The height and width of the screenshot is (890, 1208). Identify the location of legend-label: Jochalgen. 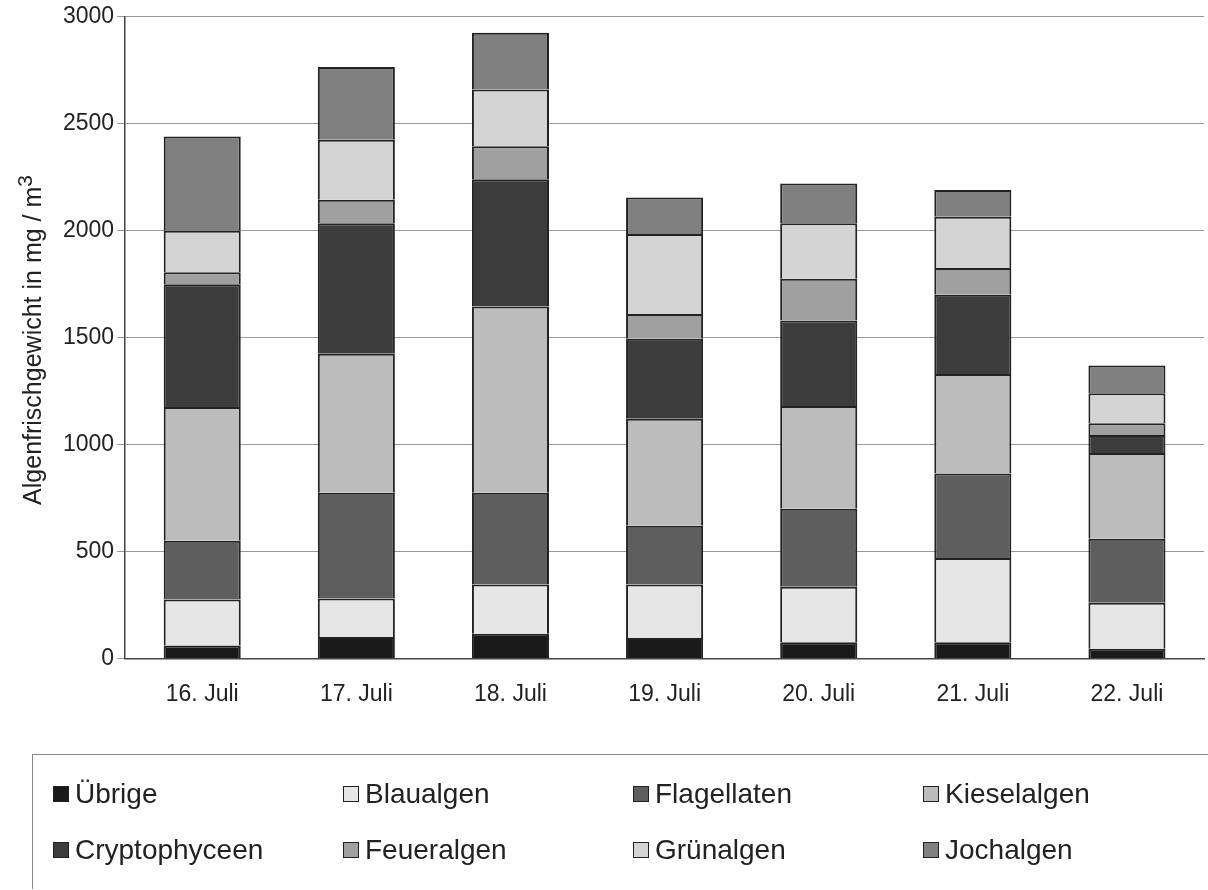
(1009, 849).